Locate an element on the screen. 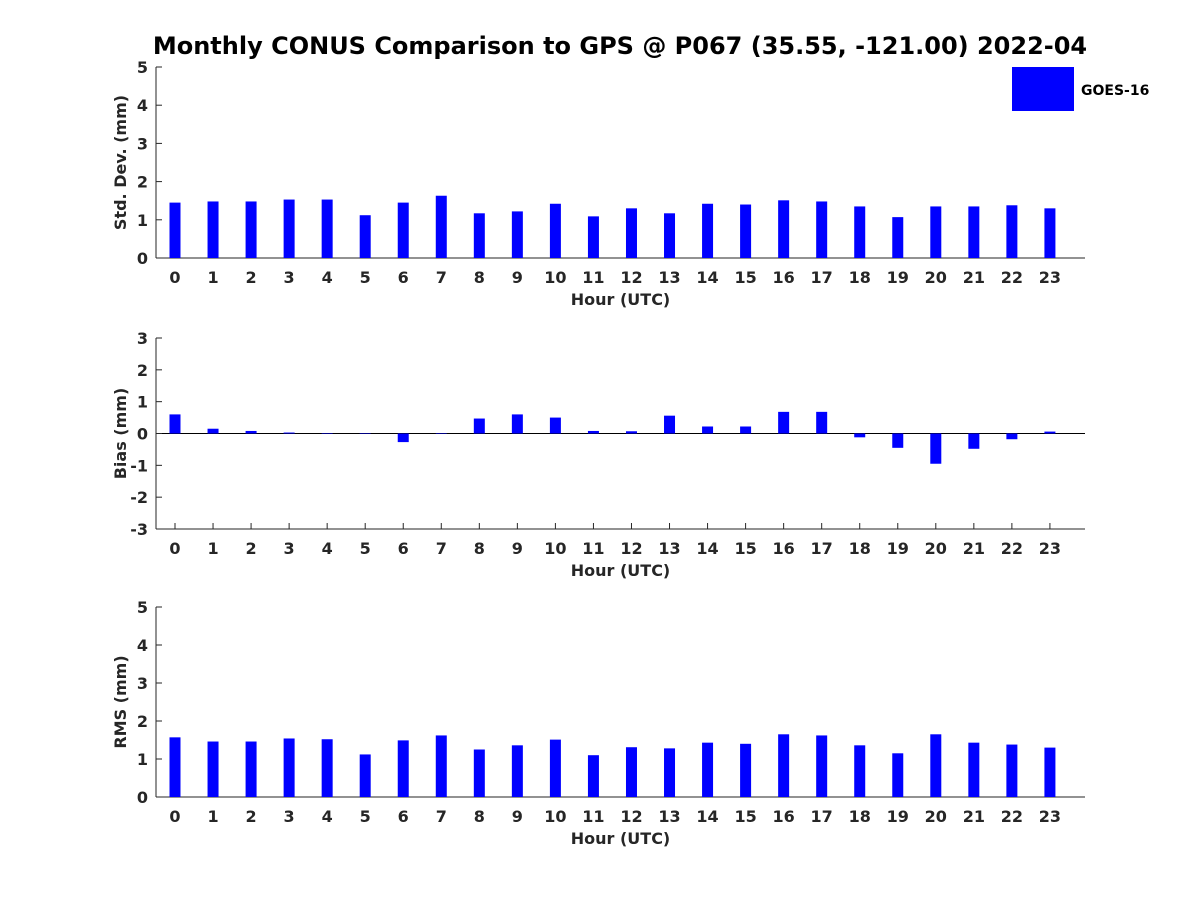 Image resolution: width=1200 pixels, height=900 pixels. x-tick-label: 16 is located at coordinates (784, 548).